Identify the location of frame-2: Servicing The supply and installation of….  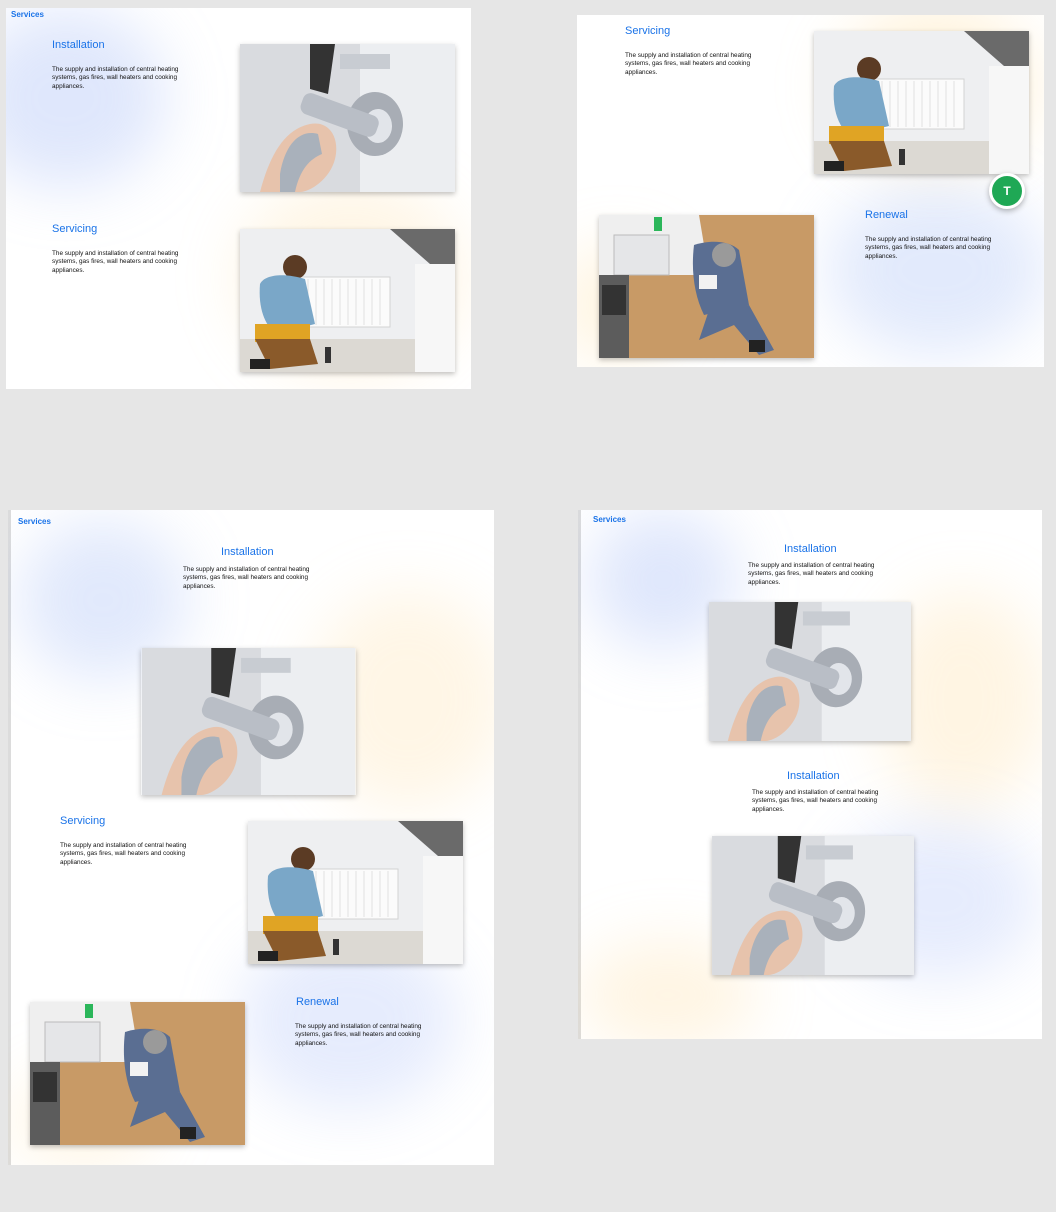
(810, 191).